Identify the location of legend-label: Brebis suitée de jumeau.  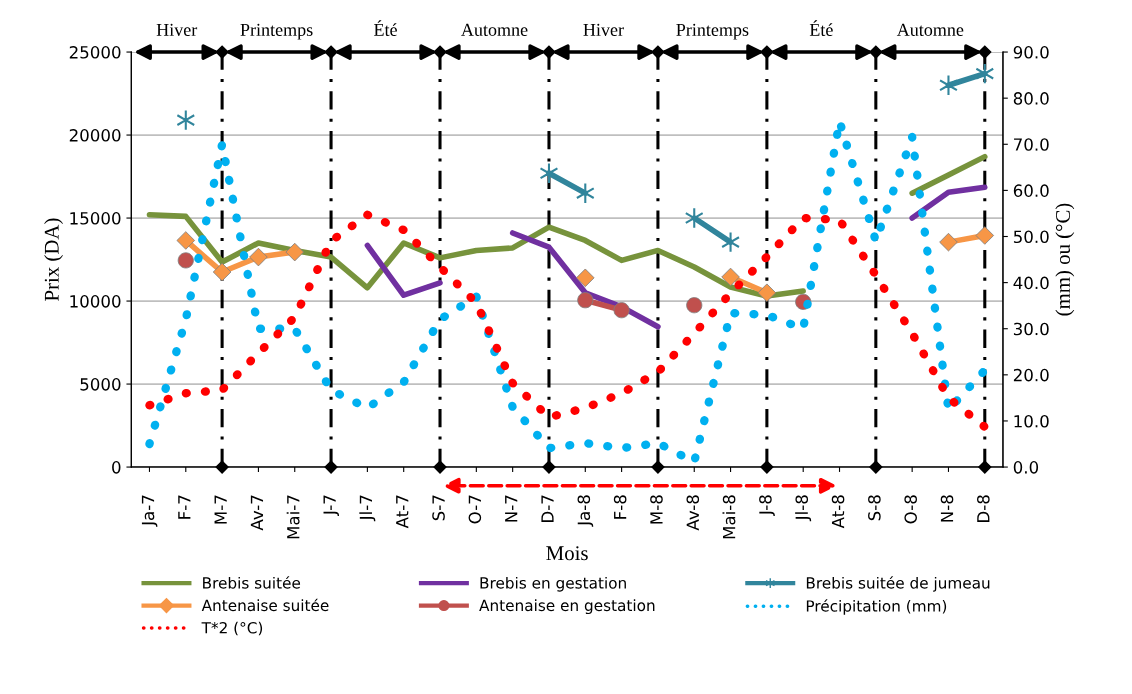
(898, 584).